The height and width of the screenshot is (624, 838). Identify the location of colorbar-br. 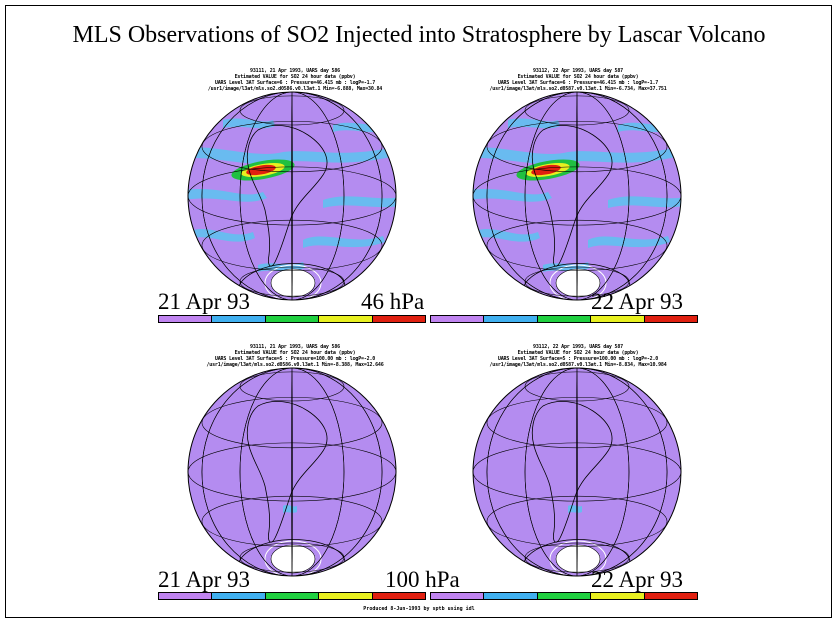
(564, 596).